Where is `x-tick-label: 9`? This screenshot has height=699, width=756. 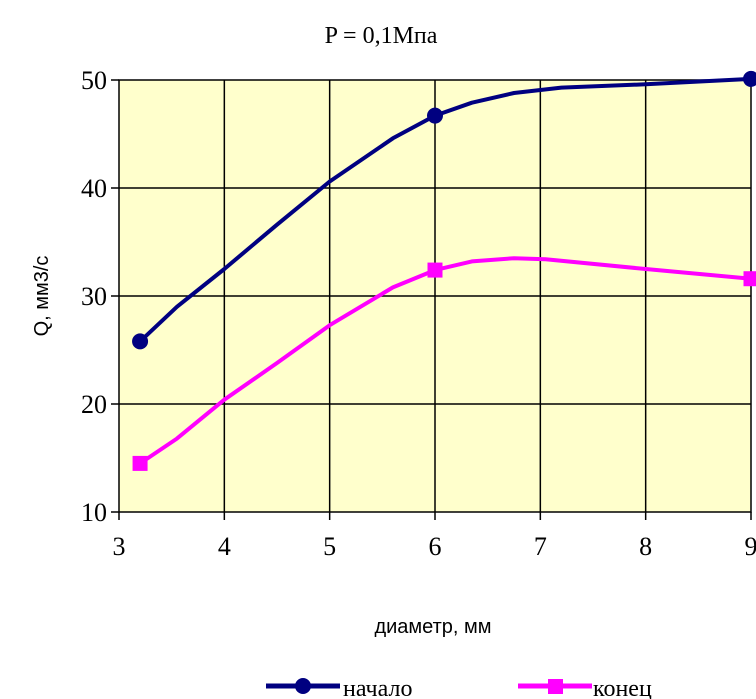
x-tick-label: 9 is located at coordinates (750, 546).